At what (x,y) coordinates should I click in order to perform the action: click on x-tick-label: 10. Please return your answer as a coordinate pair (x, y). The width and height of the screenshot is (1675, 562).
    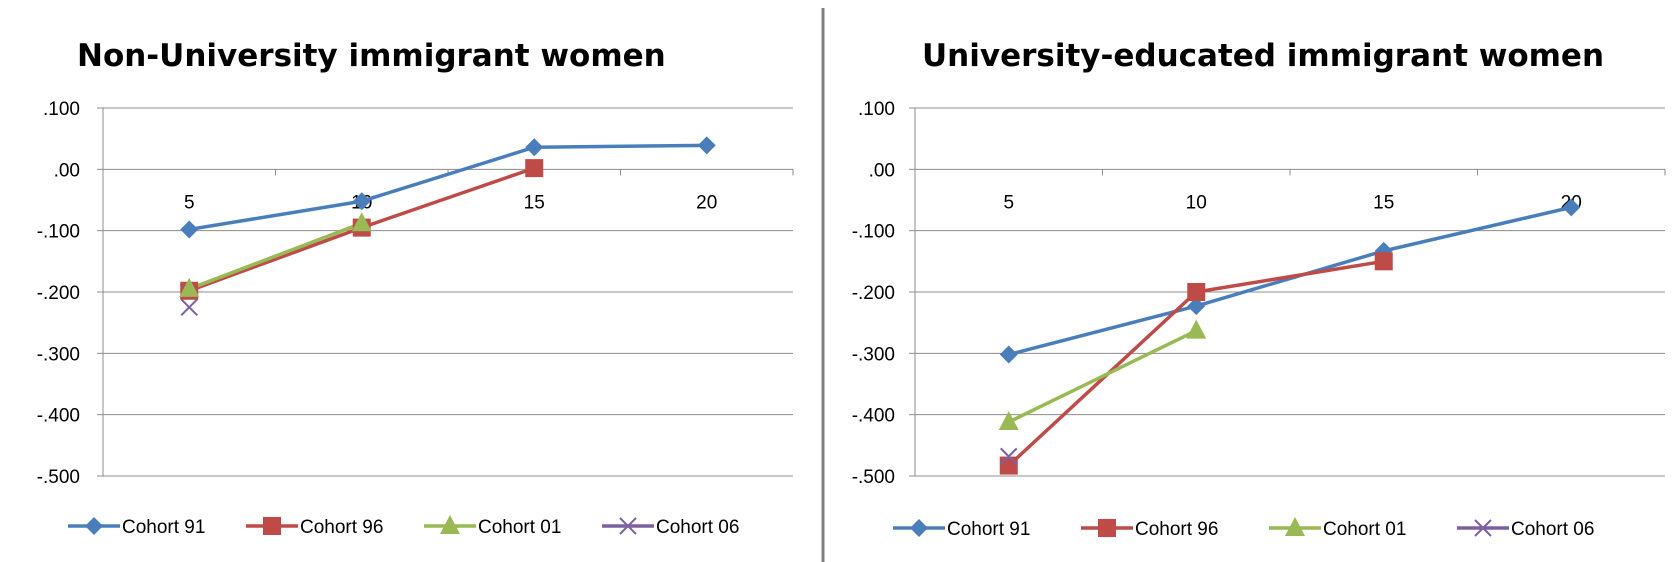
    Looking at the image, I should click on (1196, 202).